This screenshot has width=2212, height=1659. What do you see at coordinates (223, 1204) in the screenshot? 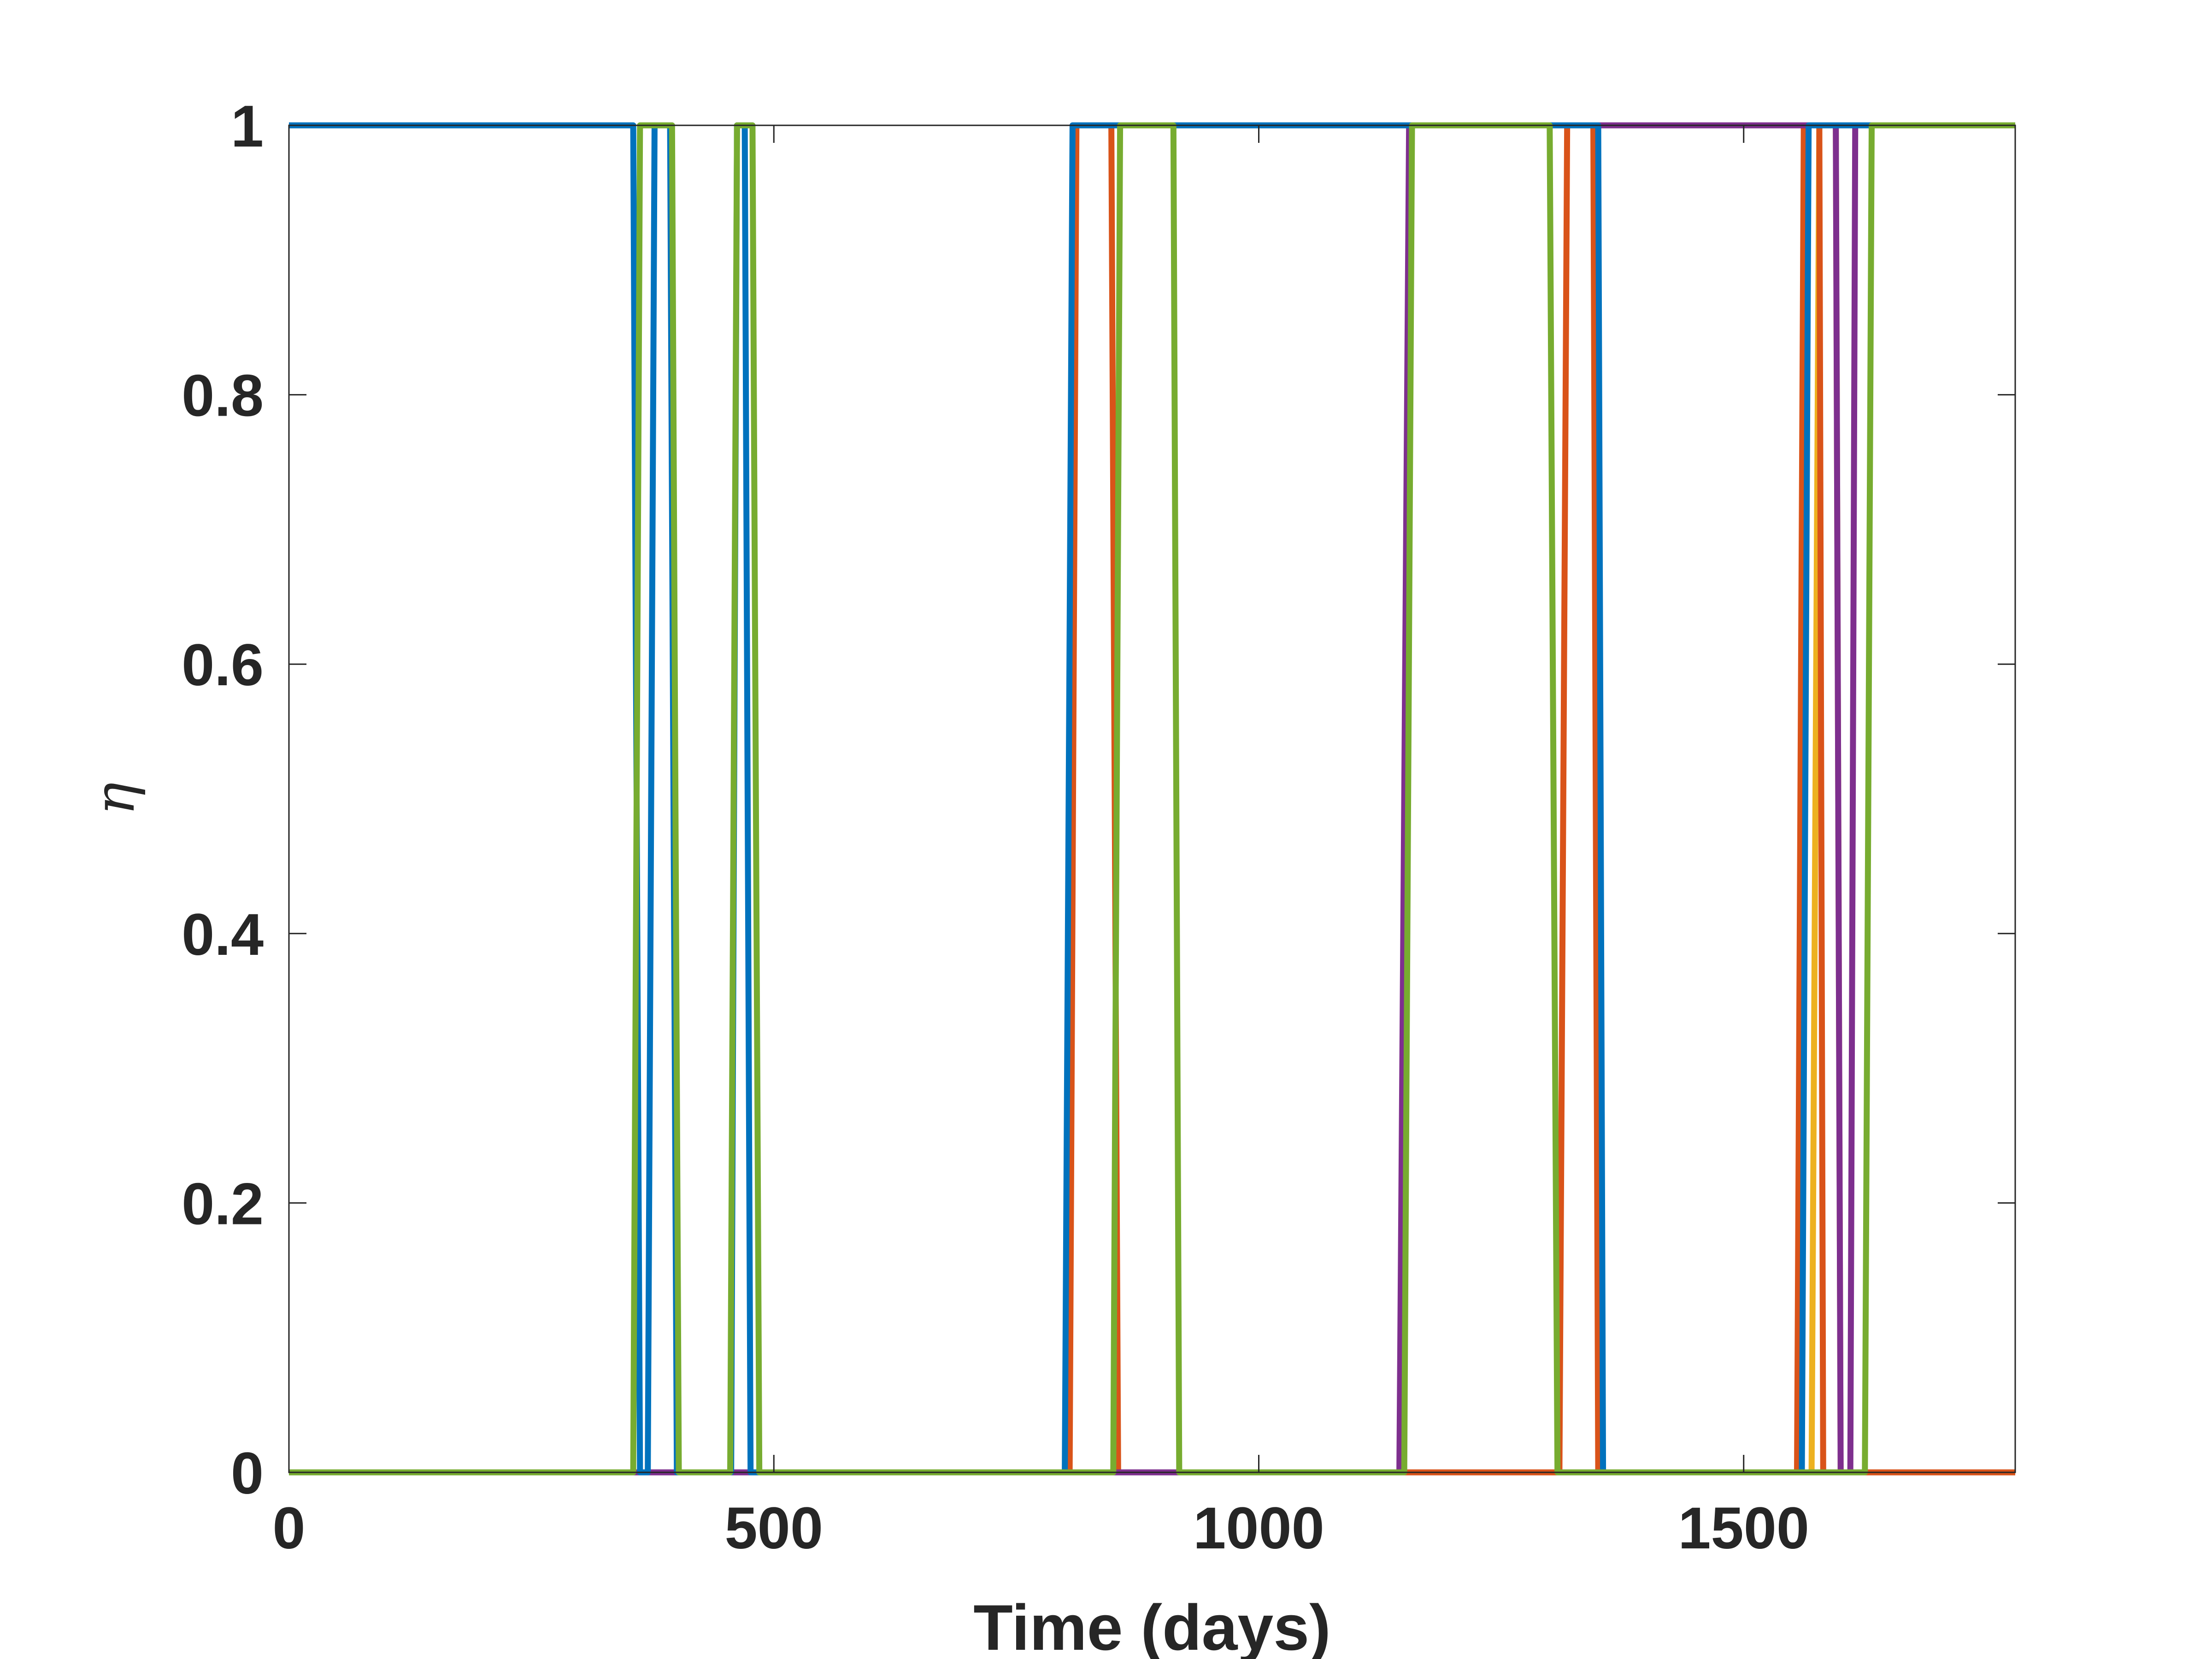
I see `y-tick-label: 0.2` at bounding box center [223, 1204].